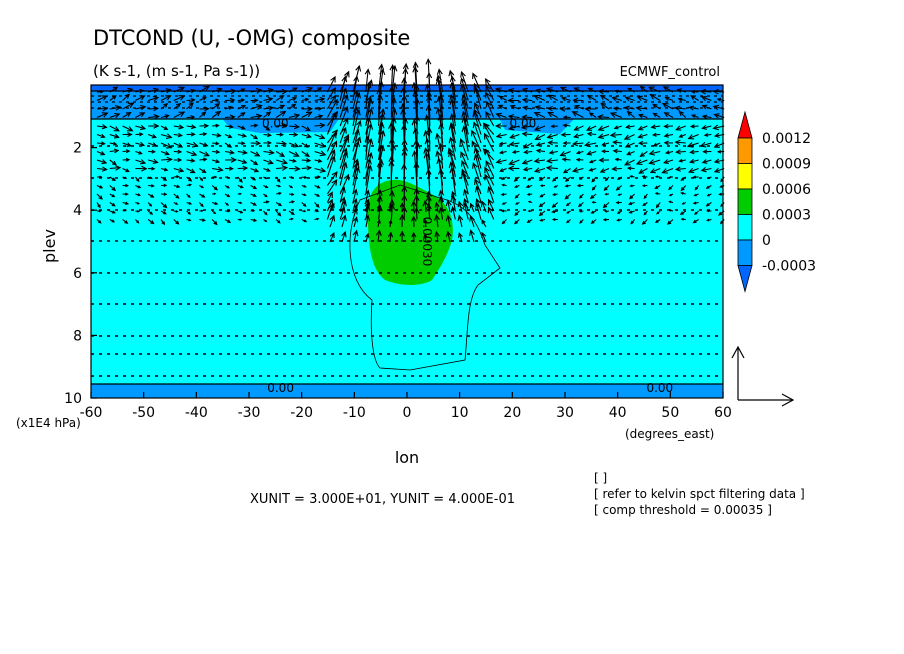 Image resolution: width=904 pixels, height=654 pixels. Describe the element at coordinates (523, 124) in the screenshot. I see `contour-label: 0.00` at that location.